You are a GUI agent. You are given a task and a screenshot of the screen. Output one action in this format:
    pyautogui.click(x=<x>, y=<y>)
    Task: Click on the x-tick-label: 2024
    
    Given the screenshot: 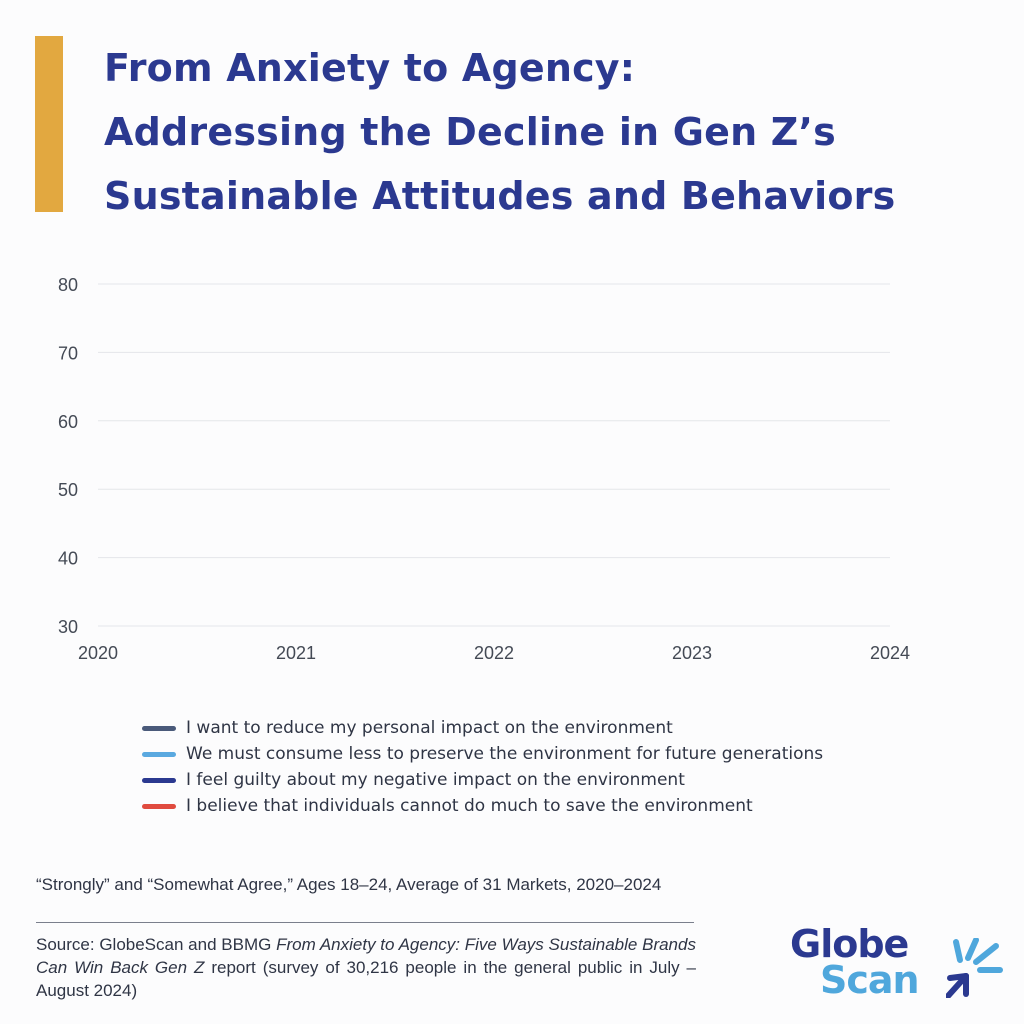 What is the action you would take?
    pyautogui.click(x=890, y=653)
    